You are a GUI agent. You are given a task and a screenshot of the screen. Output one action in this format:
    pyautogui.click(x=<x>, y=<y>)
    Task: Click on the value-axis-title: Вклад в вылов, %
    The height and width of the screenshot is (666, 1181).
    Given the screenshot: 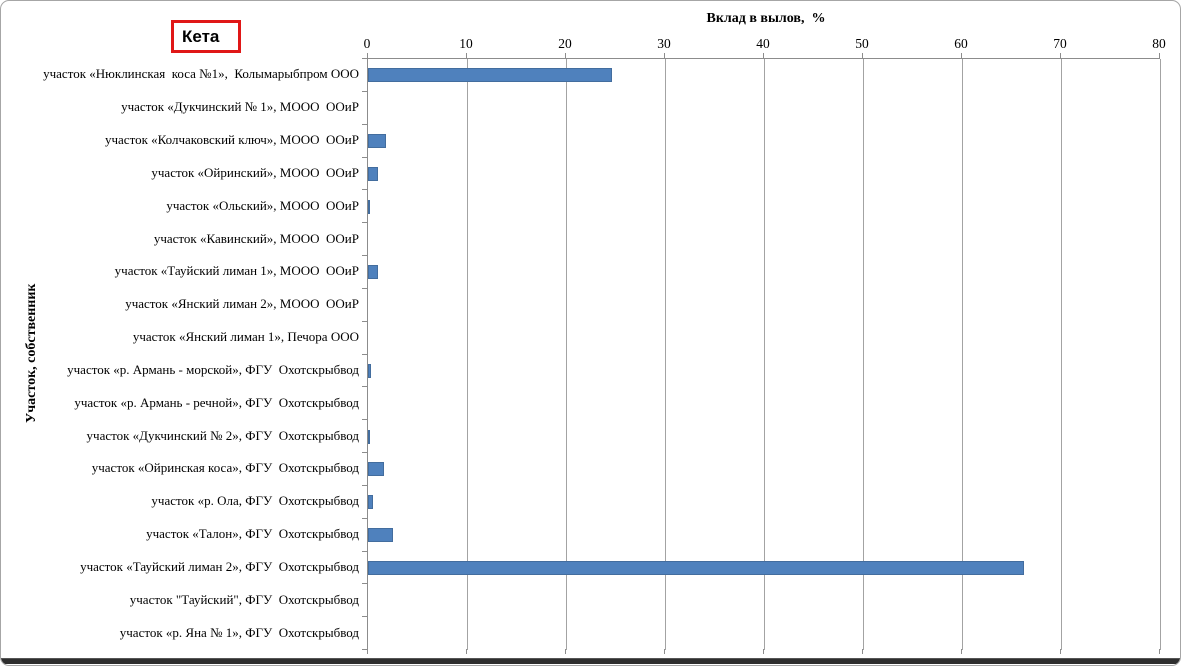 What is the action you would take?
    pyautogui.click(x=766, y=18)
    